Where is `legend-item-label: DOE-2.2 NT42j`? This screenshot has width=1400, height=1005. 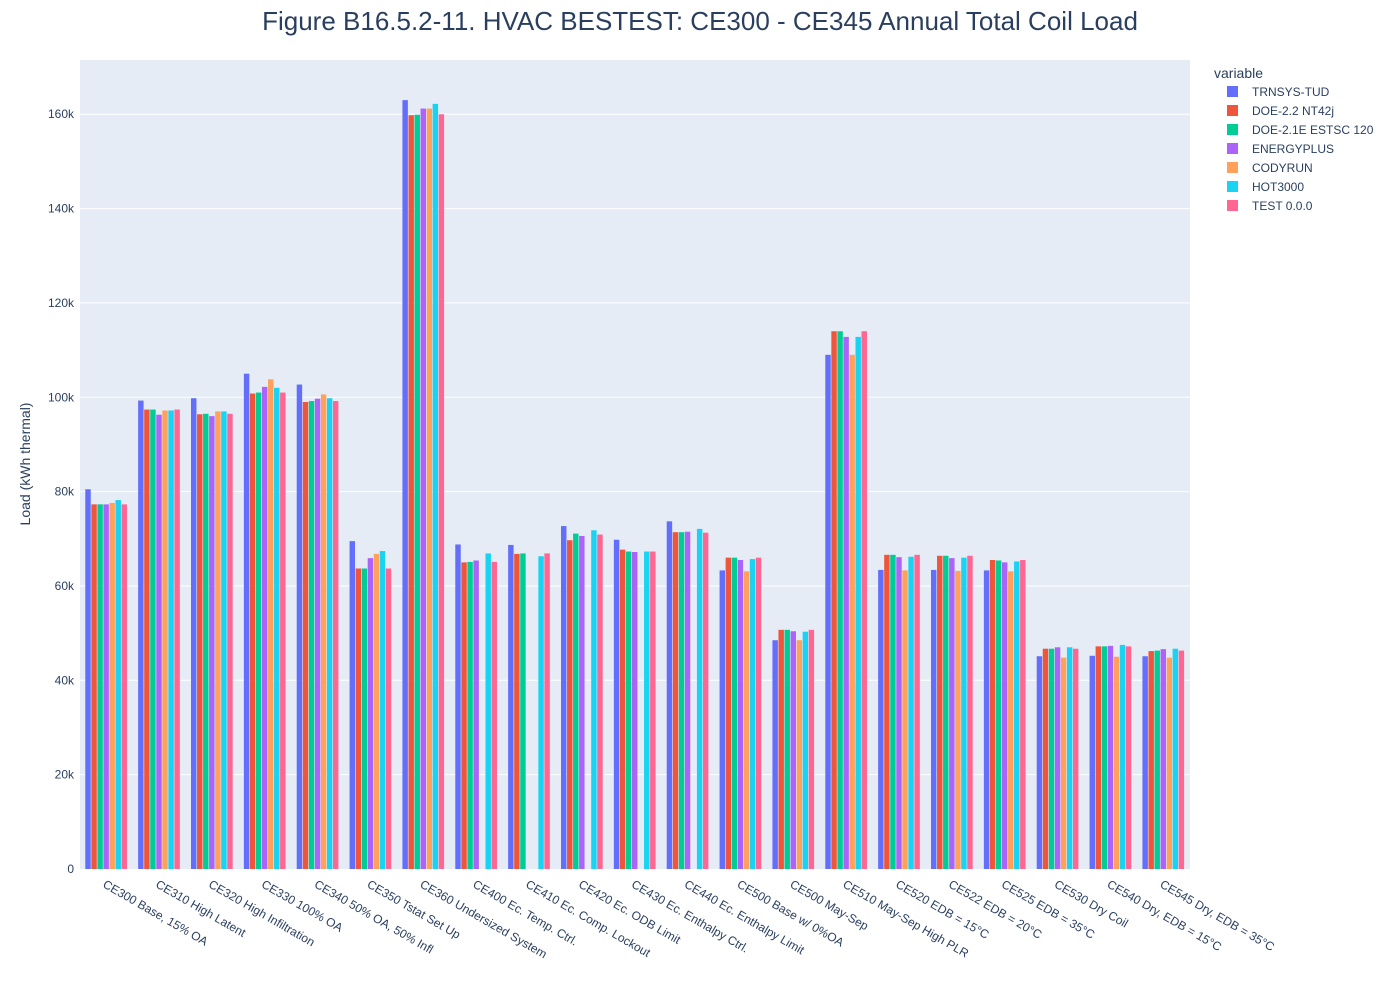
legend-item-label: DOE-2.2 NT42j is located at coordinates (1293, 111).